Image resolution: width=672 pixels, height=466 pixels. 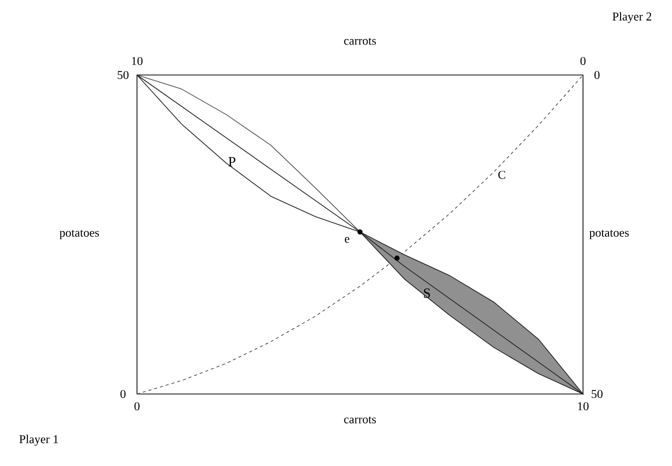 What do you see at coordinates (583, 61) in the screenshot?
I see `x2-tick-label: 0` at bounding box center [583, 61].